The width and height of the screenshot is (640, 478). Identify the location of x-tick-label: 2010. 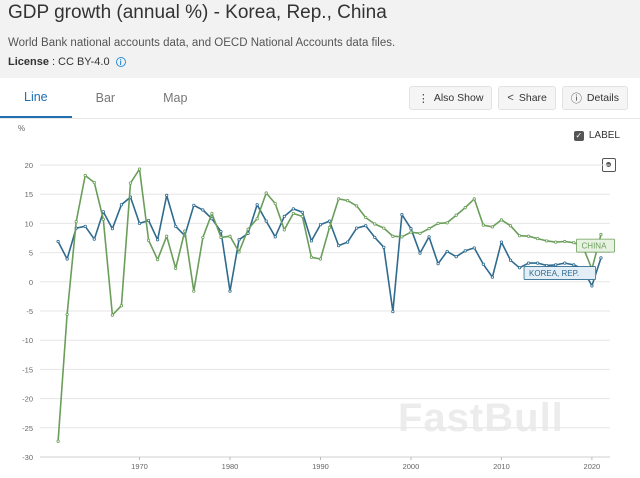
(501, 466).